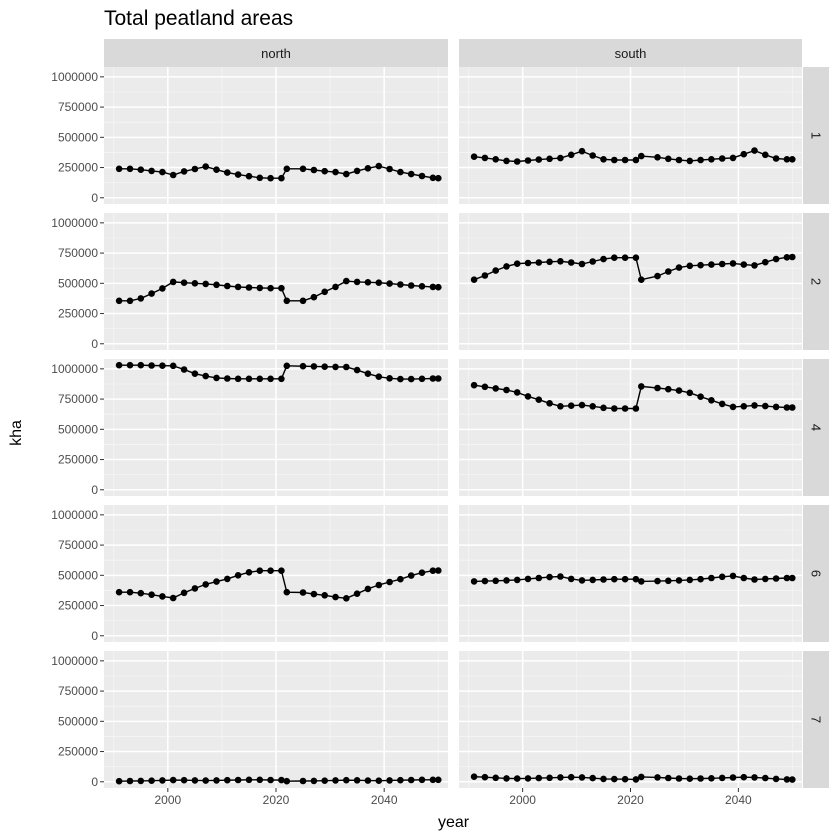 The image size is (840, 840). What do you see at coordinates (816, 427) in the screenshot?
I see `strip-label-row-4: 4` at bounding box center [816, 427].